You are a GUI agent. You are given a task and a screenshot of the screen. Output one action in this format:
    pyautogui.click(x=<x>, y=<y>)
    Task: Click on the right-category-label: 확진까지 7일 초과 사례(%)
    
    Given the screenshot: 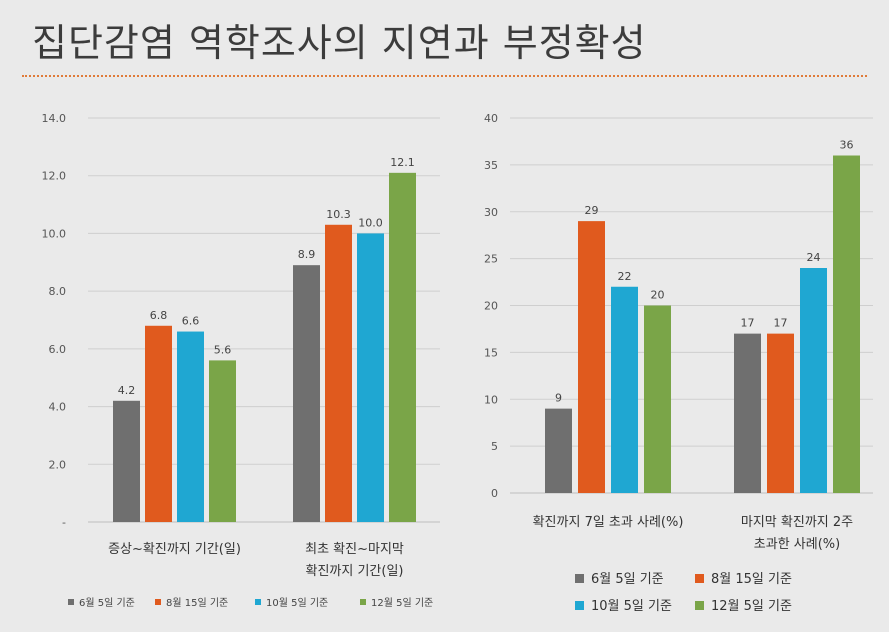 What is the action you would take?
    pyautogui.click(x=608, y=522)
    